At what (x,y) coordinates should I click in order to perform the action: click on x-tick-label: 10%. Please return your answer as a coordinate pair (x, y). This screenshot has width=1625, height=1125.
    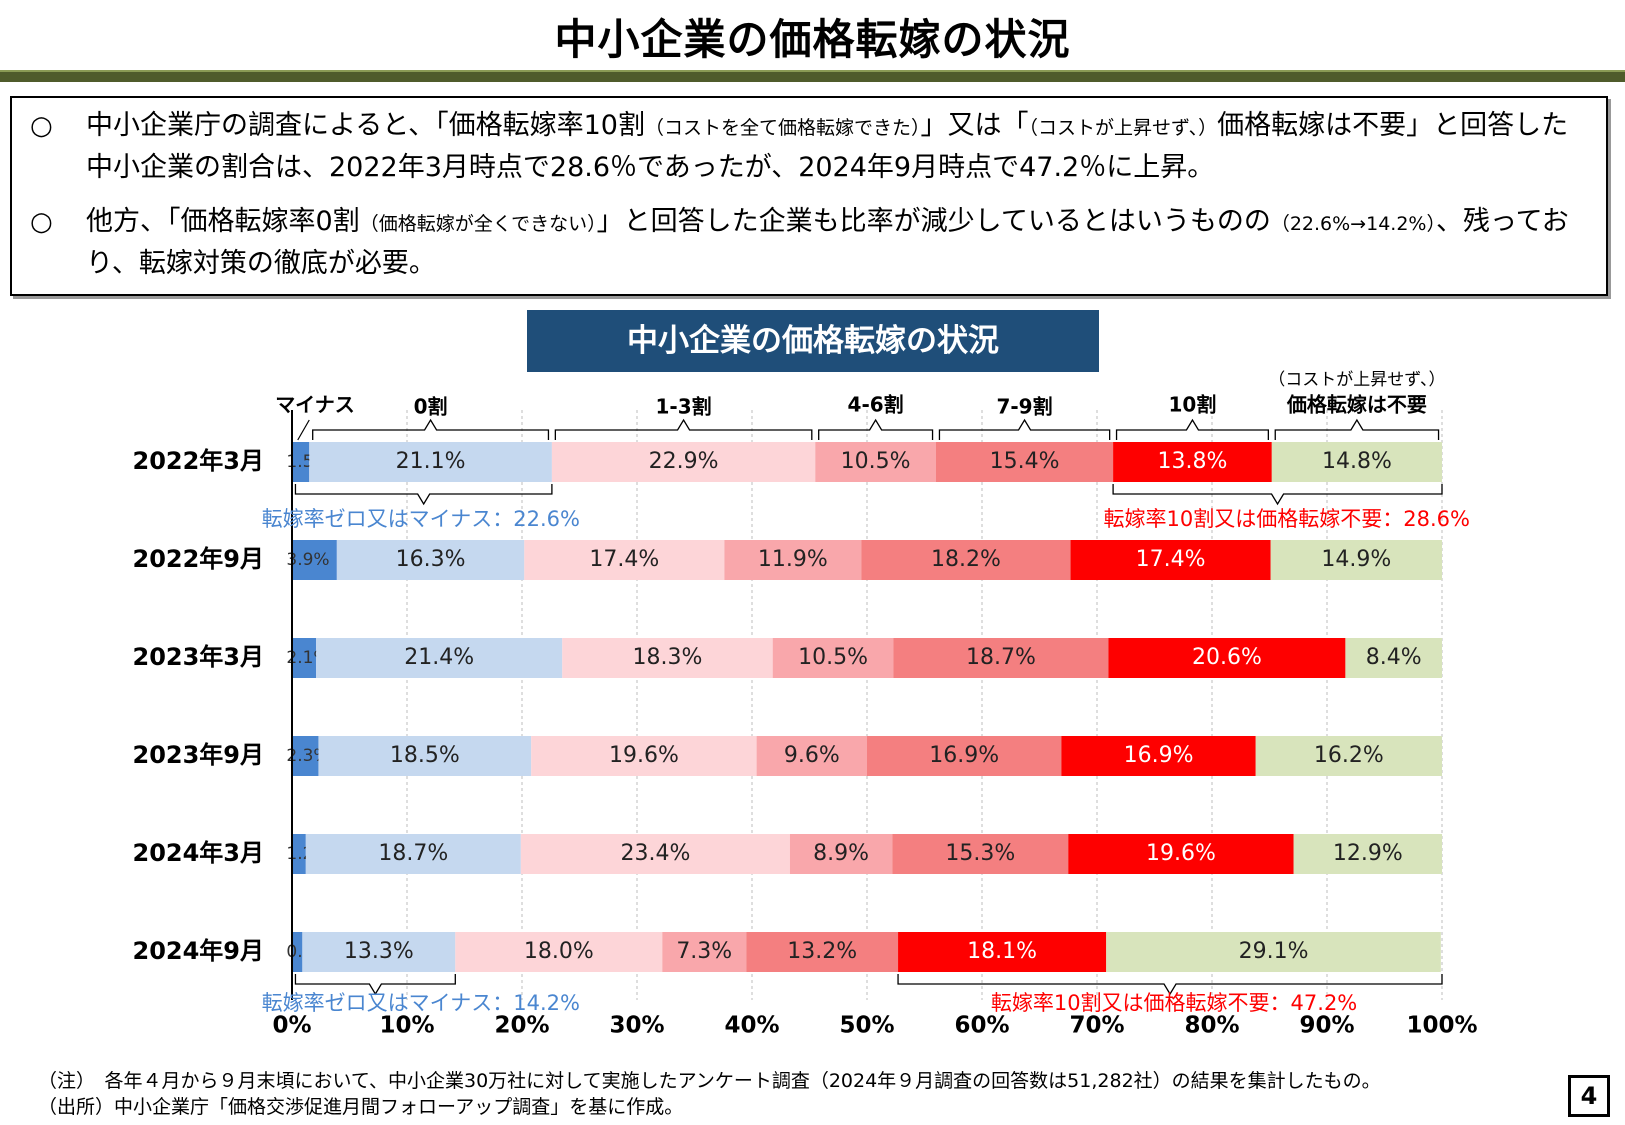
    Looking at the image, I should click on (406, 1026).